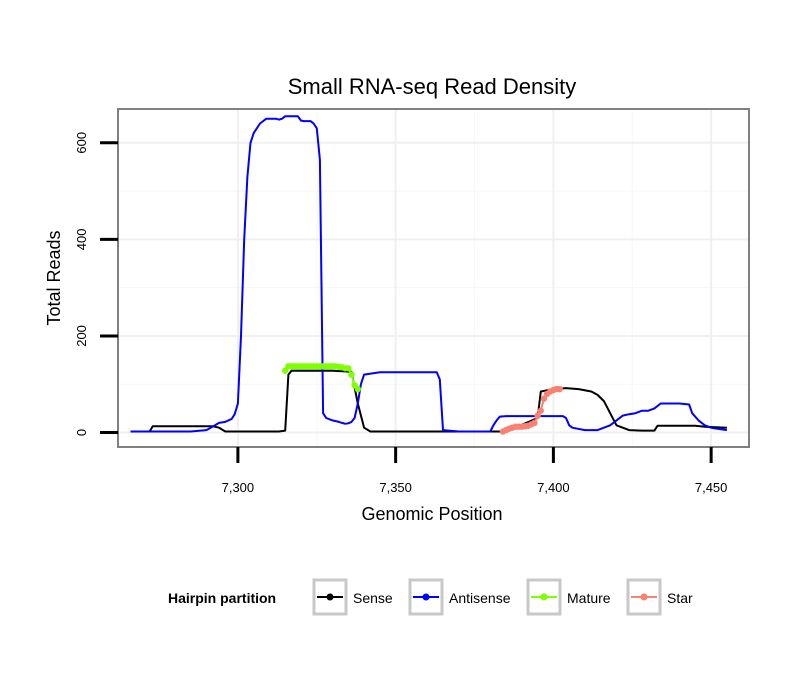 This screenshot has height=690, width=810. What do you see at coordinates (96, 284) in the screenshot?
I see `y-axis: 0 200 400 600` at bounding box center [96, 284].